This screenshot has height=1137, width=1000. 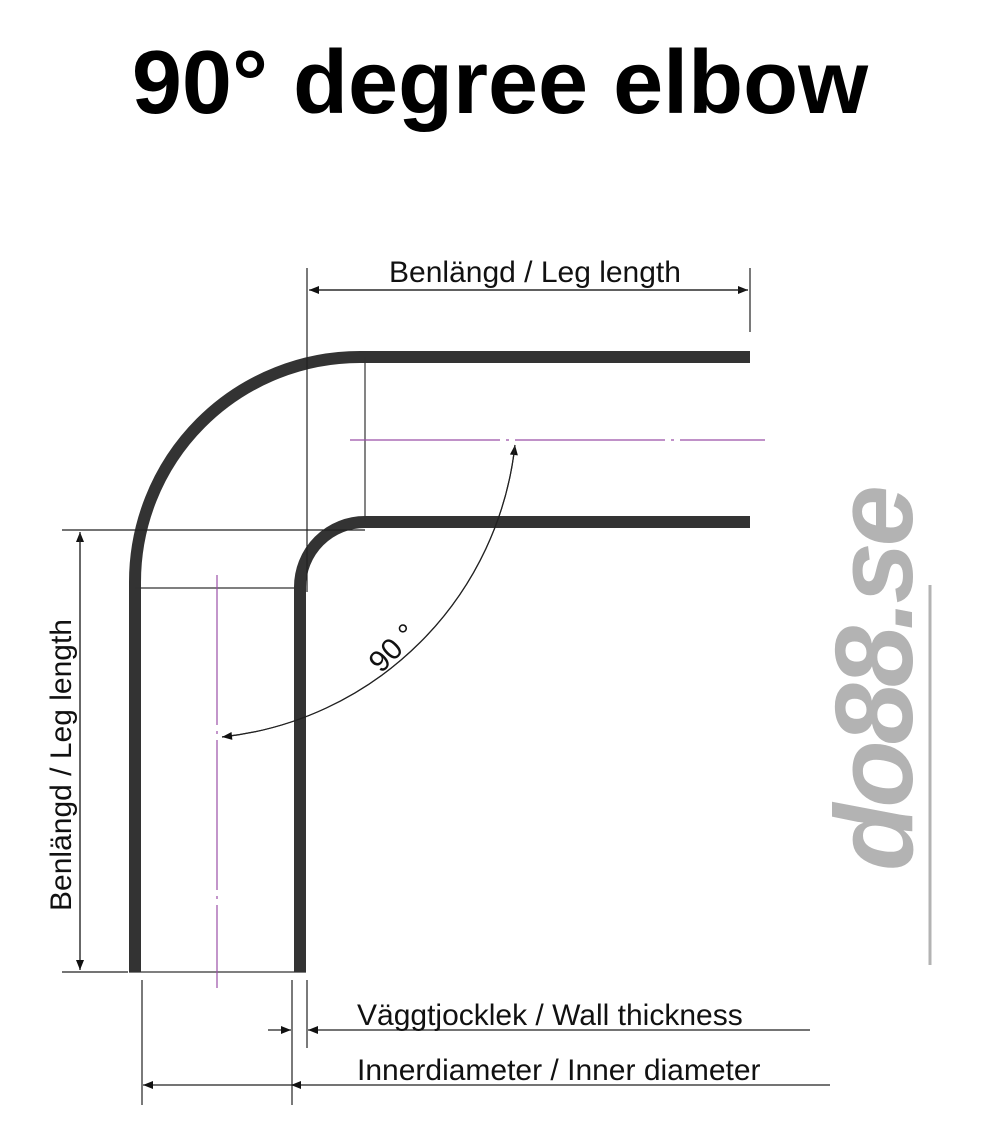 I want to click on leg-length-top-label: Benlängd / Leg length, so click(x=535, y=272).